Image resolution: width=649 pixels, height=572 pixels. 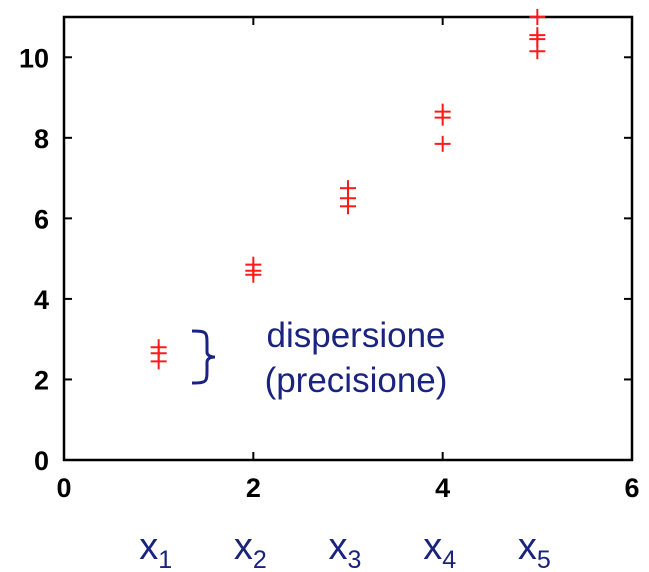 What do you see at coordinates (41, 139) in the screenshot?
I see `y-tick-label: 8` at bounding box center [41, 139].